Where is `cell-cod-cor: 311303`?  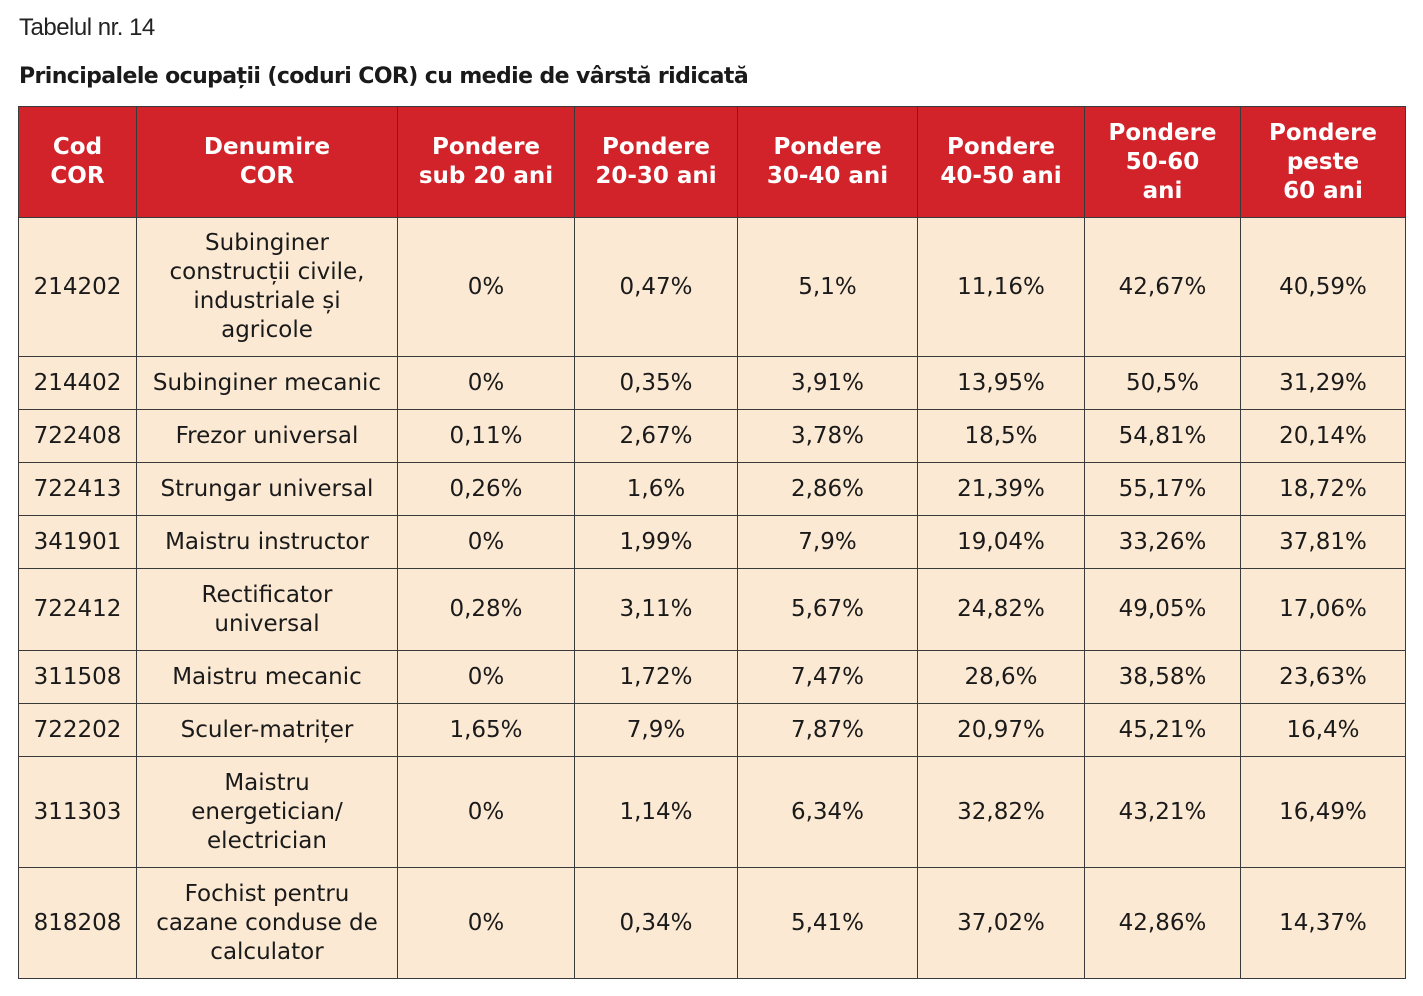 cell-cod-cor: 311303 is located at coordinates (77, 812).